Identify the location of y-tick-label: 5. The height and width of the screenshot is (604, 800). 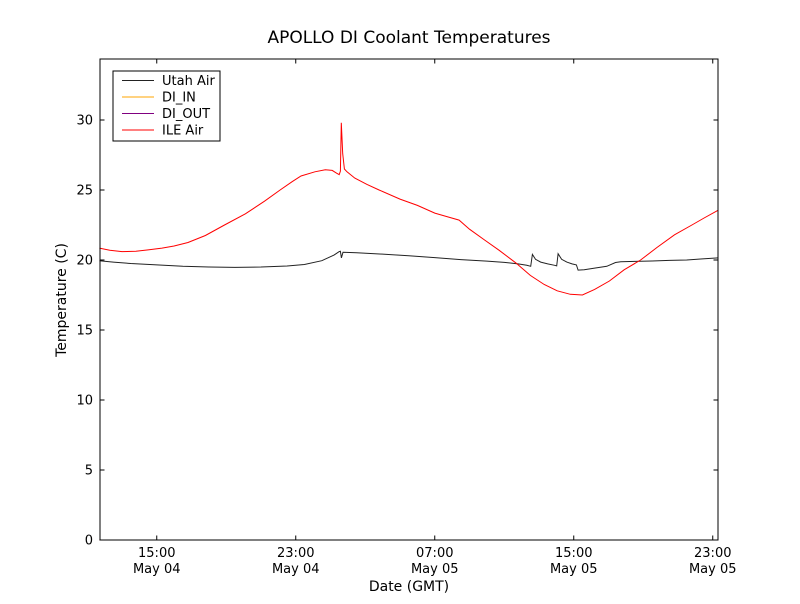
(89, 471).